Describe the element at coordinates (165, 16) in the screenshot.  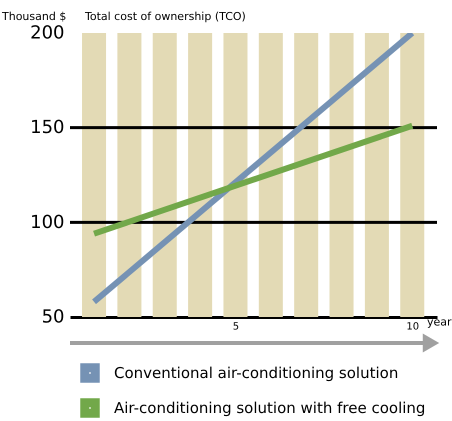
I see `chart-title: Total cost of ownership (TCO)` at that location.